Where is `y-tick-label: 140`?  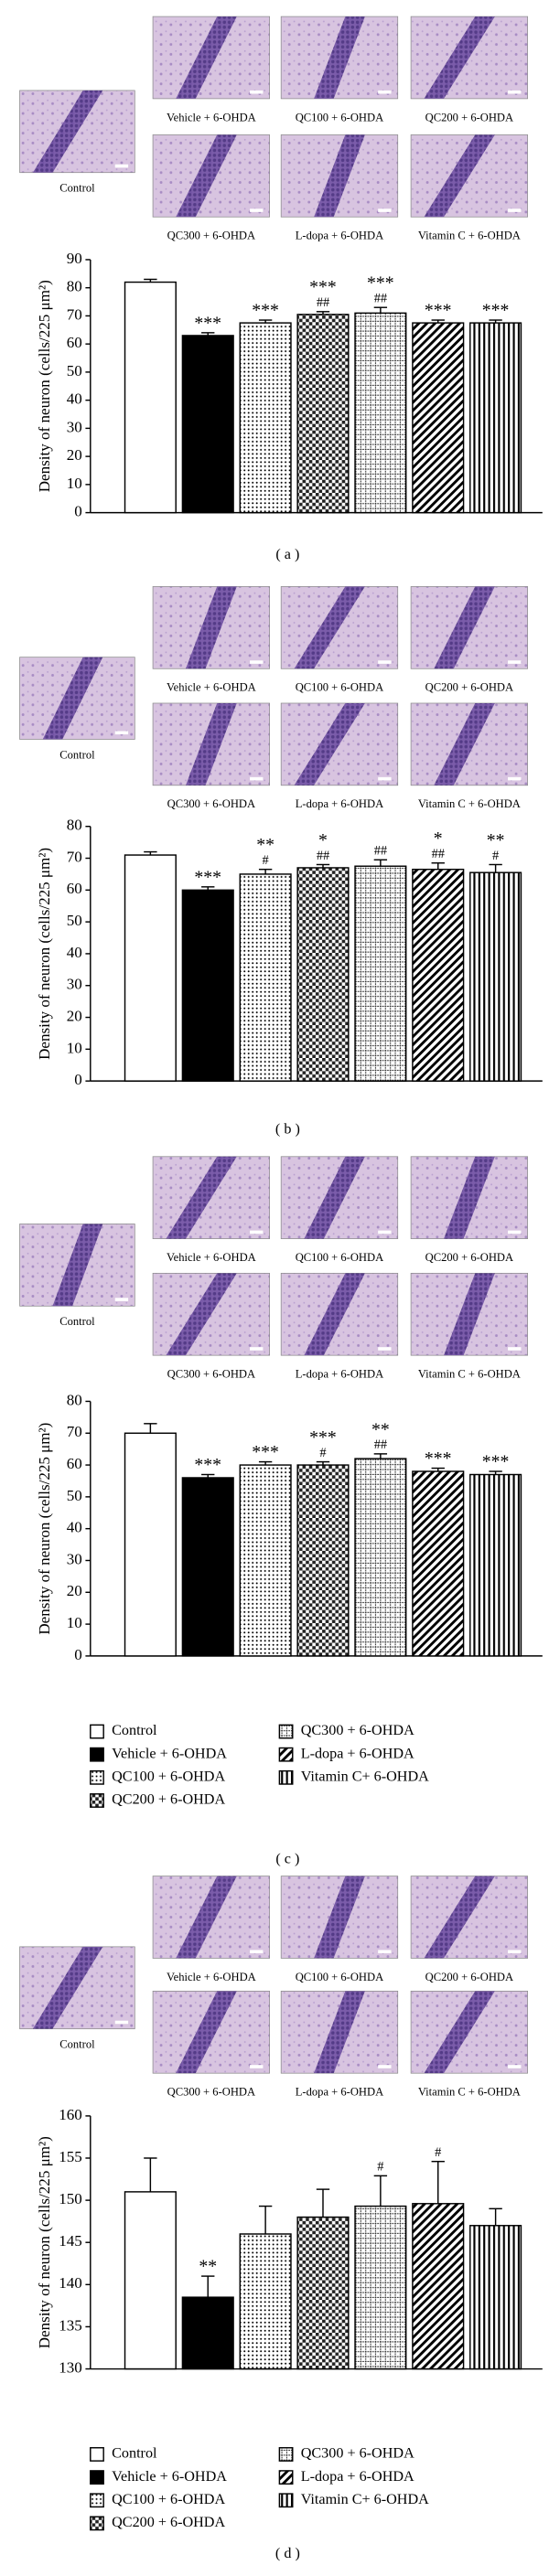
y-tick-label: 140 is located at coordinates (70, 2283).